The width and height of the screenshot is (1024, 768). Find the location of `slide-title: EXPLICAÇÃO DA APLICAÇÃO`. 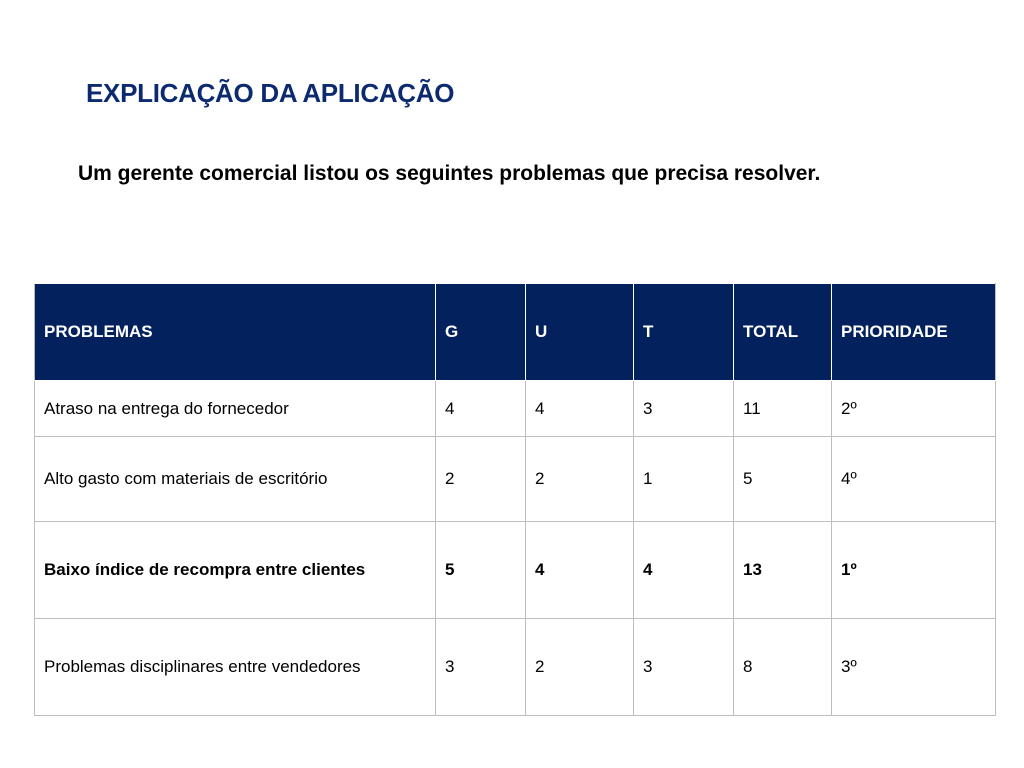

slide-title: EXPLICAÇÃO DA APLICAÇÃO is located at coordinates (270, 93).